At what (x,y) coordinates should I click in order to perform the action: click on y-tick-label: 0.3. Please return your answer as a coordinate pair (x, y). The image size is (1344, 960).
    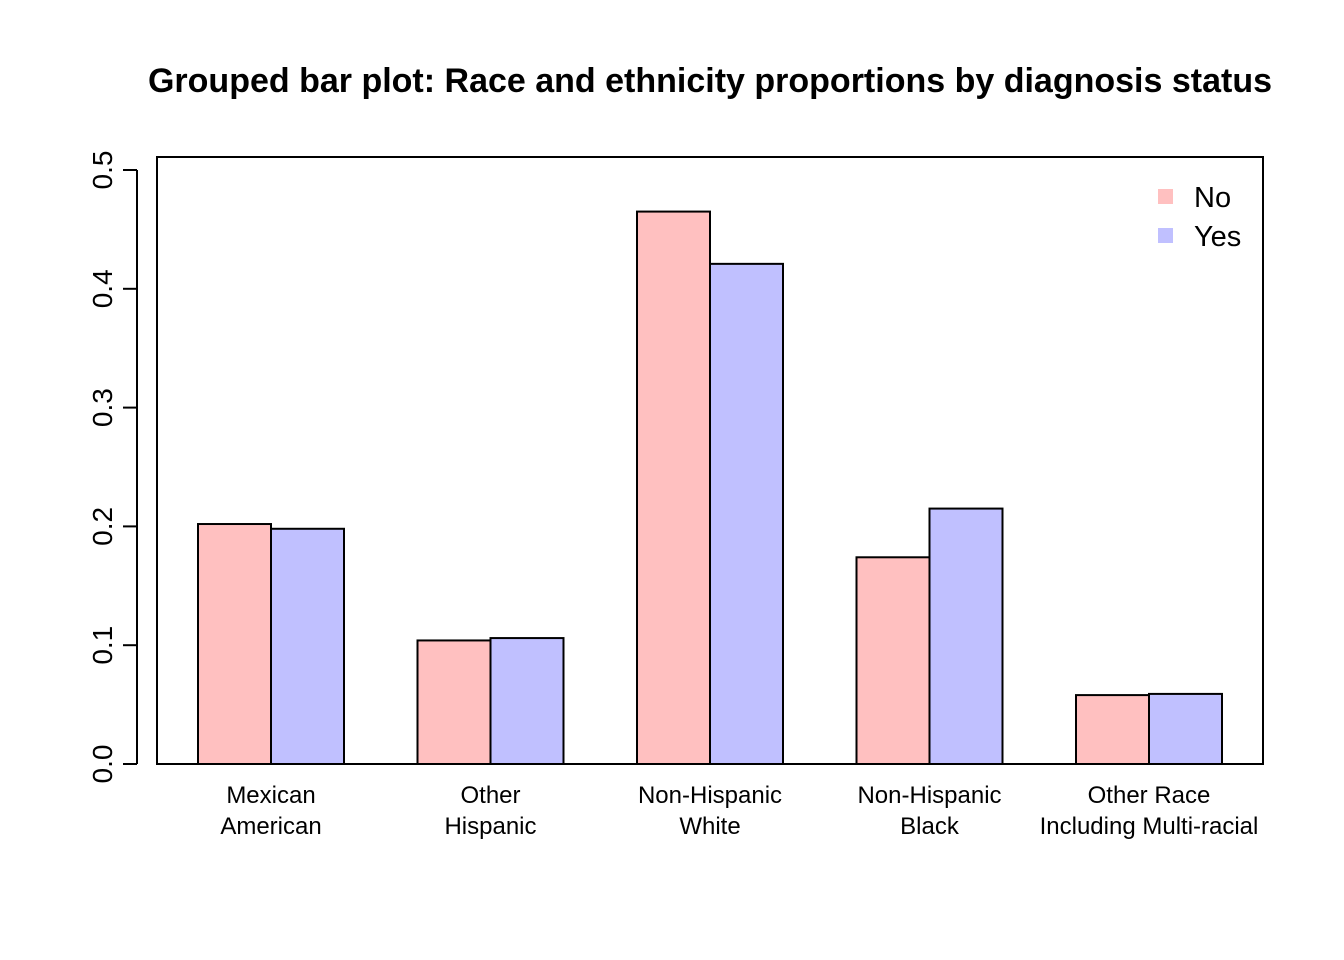
    Looking at the image, I should click on (102, 407).